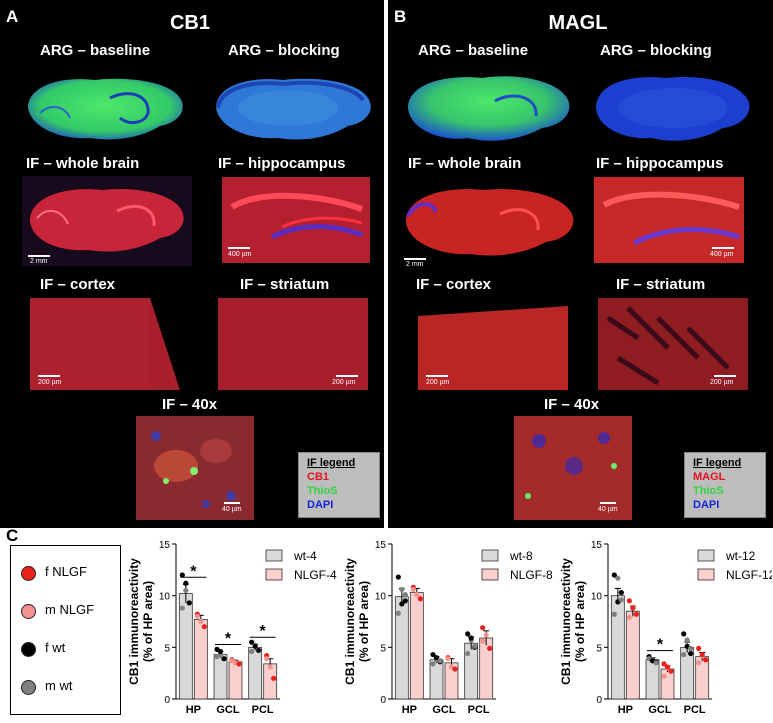 This screenshot has height=723, width=773. I want to click on if-legend-b: IF legend MAGL ThioS DAPI, so click(725, 485).